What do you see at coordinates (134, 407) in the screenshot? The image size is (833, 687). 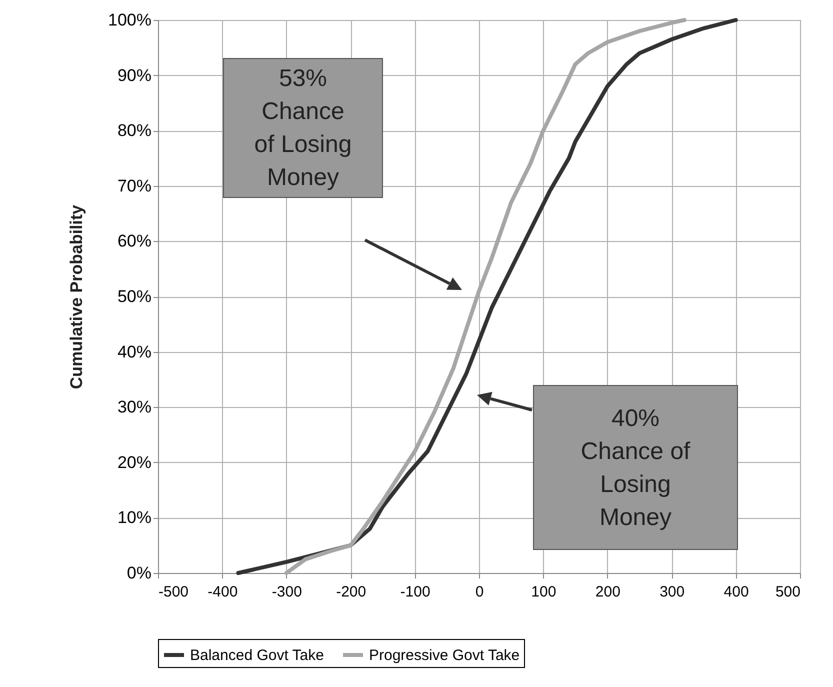 I see `y-tick-label: 30%` at bounding box center [134, 407].